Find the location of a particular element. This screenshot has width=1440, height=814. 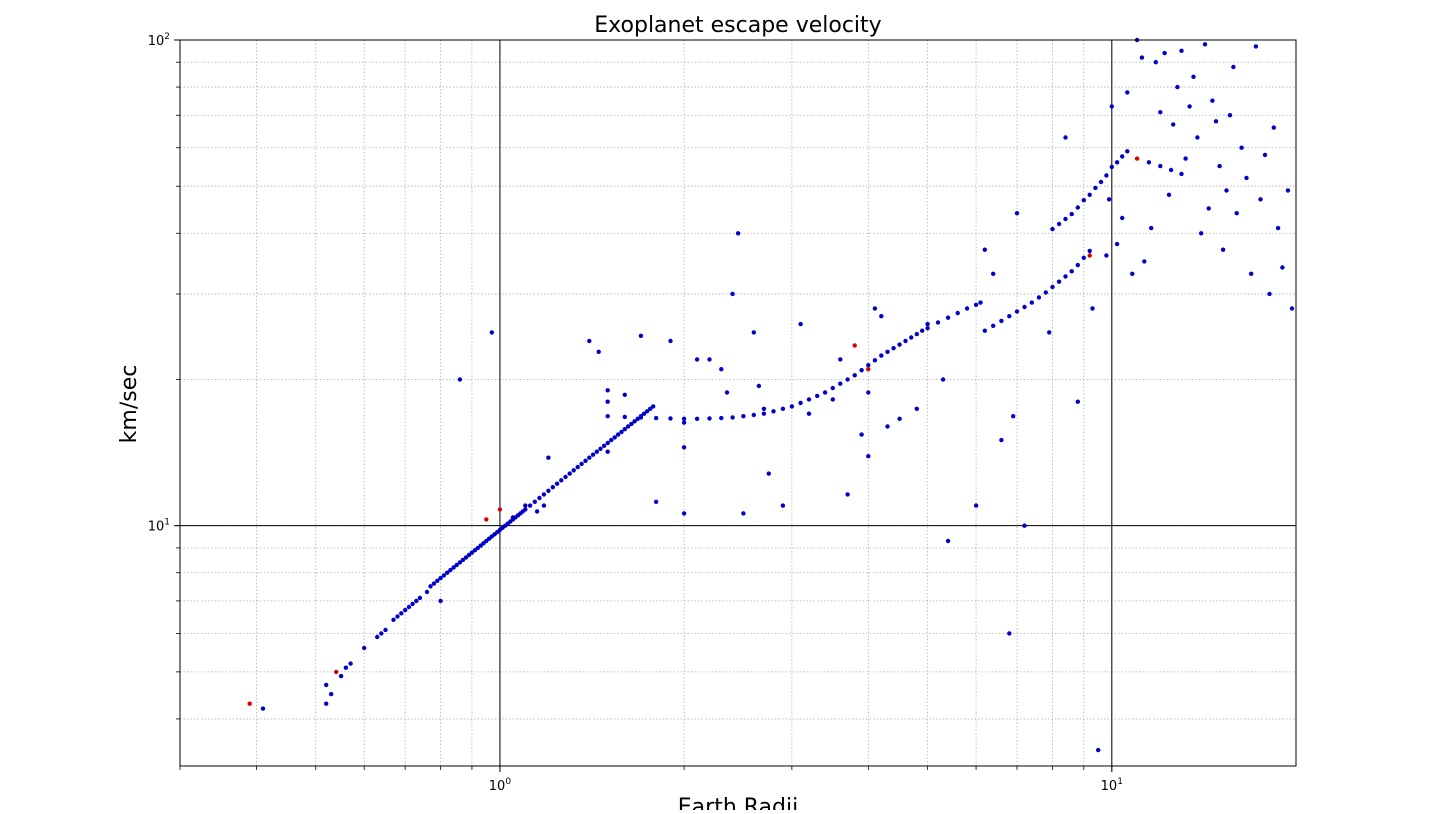

x-tick-label: 10¹ is located at coordinates (1112, 785).